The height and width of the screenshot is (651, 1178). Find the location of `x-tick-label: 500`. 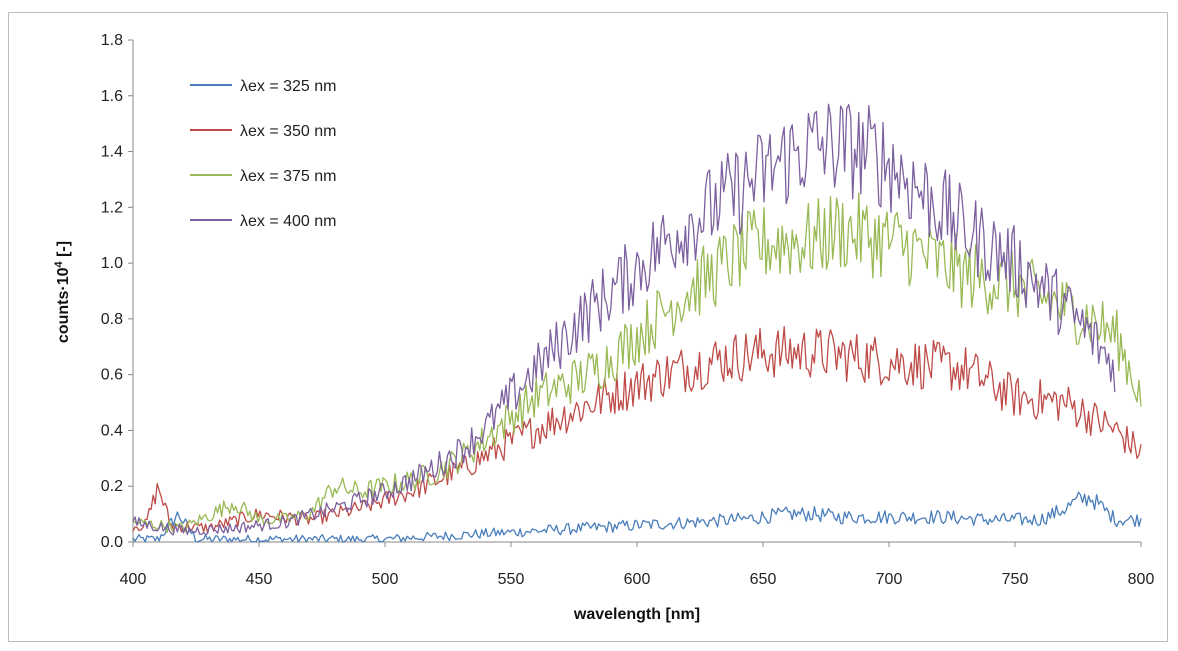

x-tick-label: 500 is located at coordinates (385, 579).